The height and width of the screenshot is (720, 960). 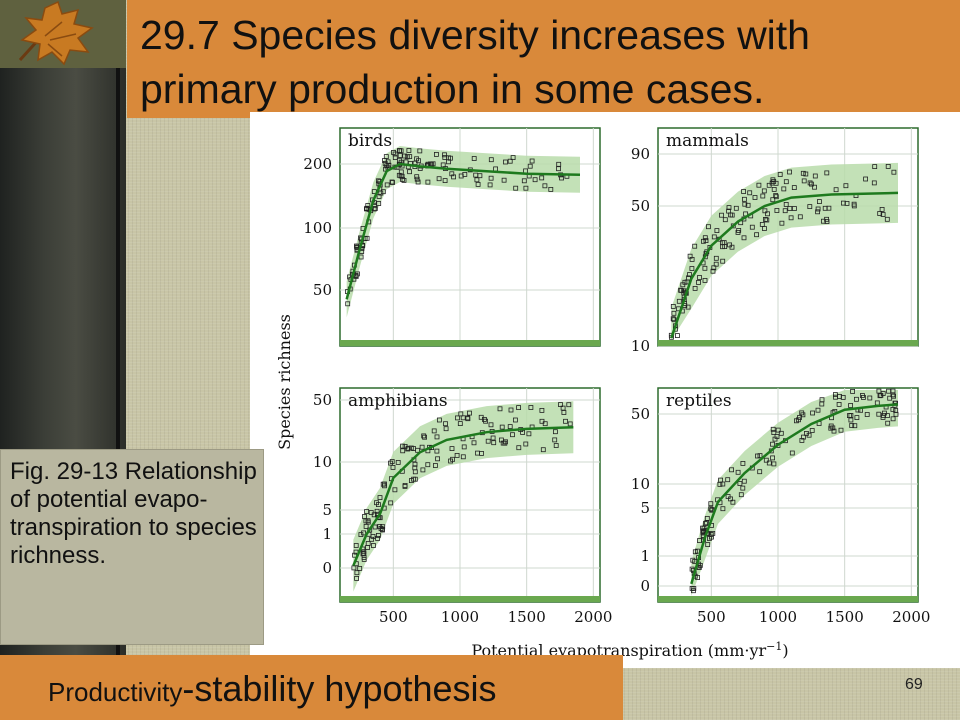 I want to click on y-tick-label: 50, so click(x=322, y=400).